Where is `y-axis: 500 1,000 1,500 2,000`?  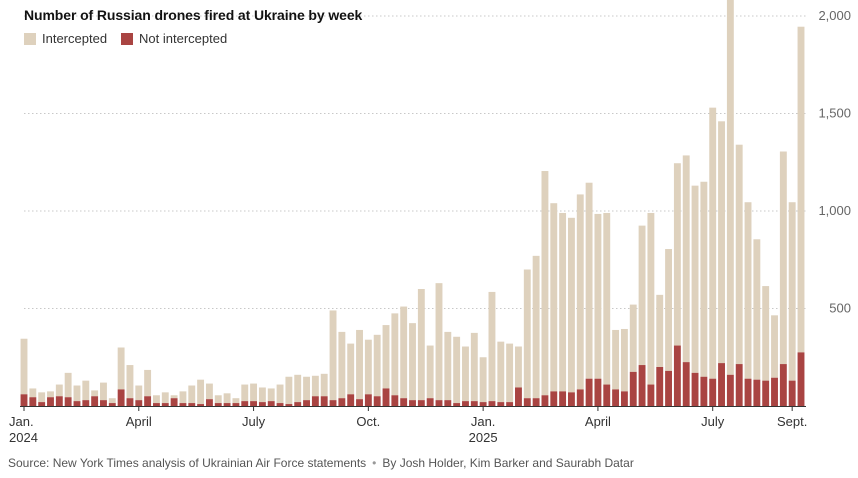 y-axis: 500 1,000 1,500 2,000 is located at coordinates (834, 162).